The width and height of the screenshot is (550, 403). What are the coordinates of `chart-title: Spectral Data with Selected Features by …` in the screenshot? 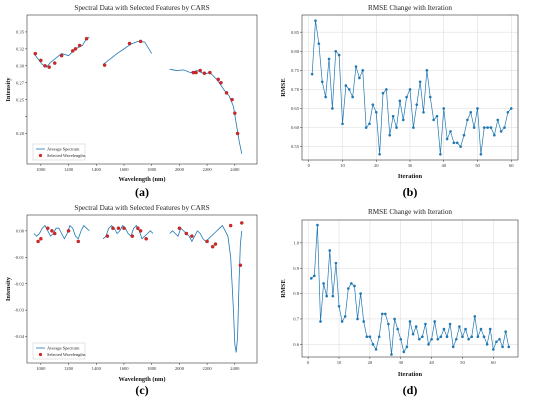 It's located at (141, 208).